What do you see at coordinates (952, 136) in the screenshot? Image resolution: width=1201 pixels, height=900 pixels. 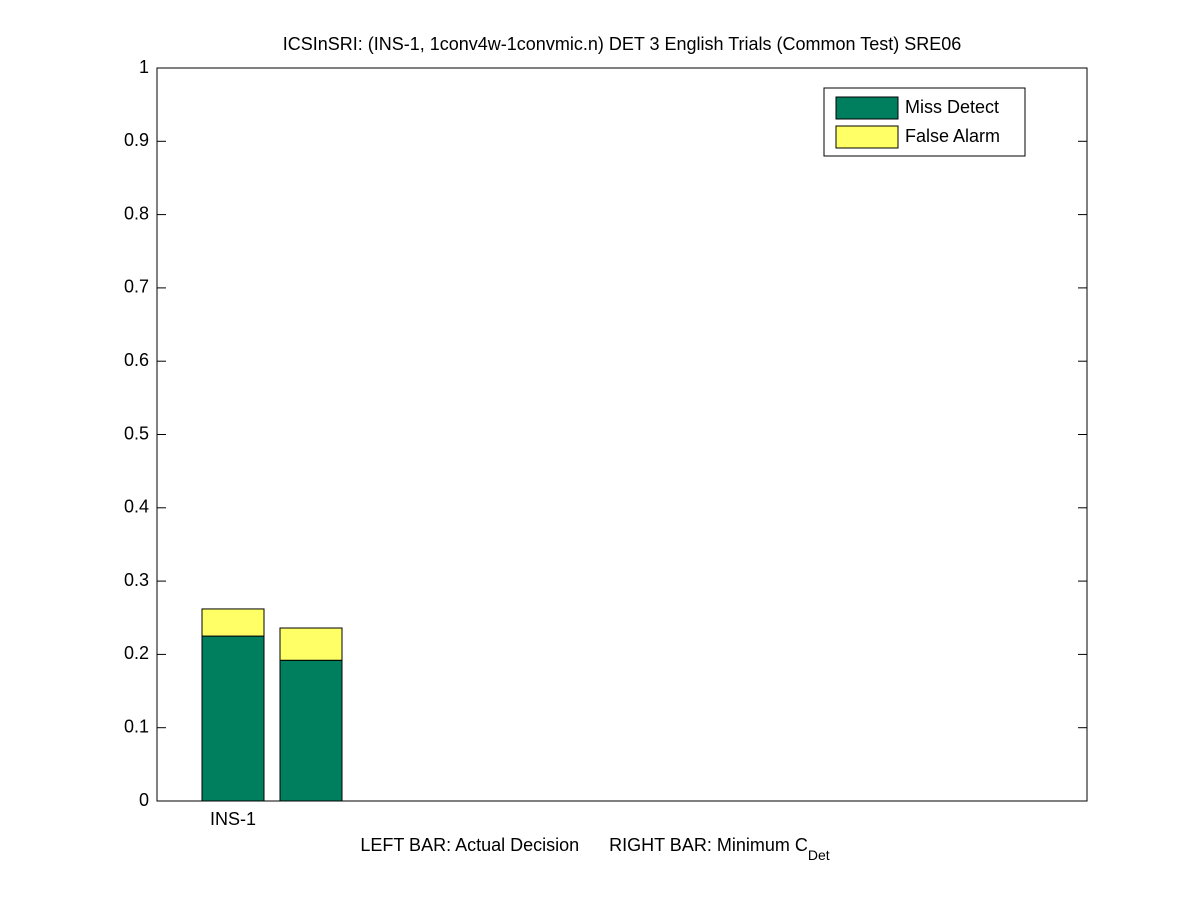 I see `legend-label: False Alarm` at bounding box center [952, 136].